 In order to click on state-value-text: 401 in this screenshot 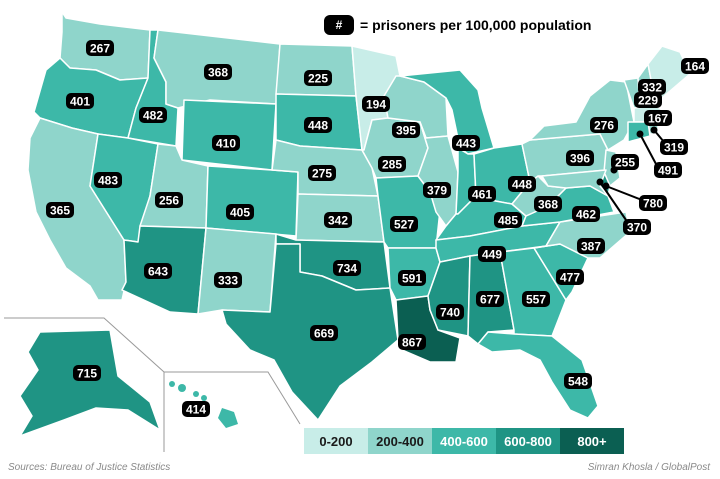, I will do `click(80, 102)`.